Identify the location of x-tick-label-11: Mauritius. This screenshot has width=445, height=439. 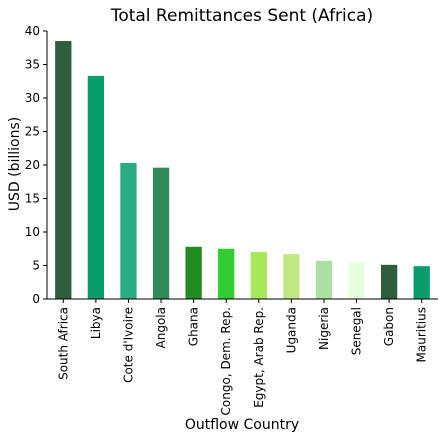
(422, 334).